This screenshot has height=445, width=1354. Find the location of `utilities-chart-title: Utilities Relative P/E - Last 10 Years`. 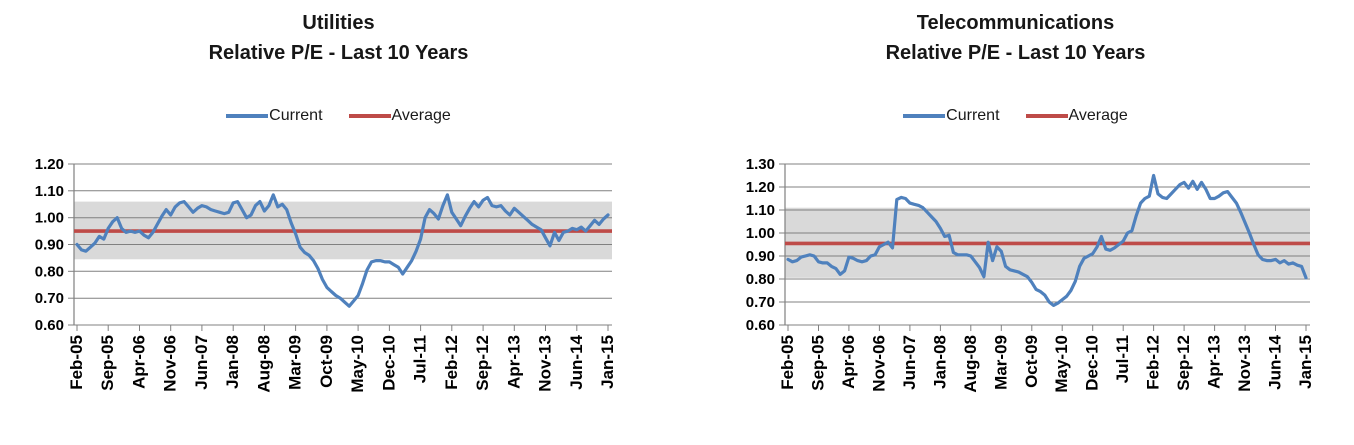

utilities-chart-title: Utilities Relative P/E - Last 10 Years is located at coordinates (338, 38).